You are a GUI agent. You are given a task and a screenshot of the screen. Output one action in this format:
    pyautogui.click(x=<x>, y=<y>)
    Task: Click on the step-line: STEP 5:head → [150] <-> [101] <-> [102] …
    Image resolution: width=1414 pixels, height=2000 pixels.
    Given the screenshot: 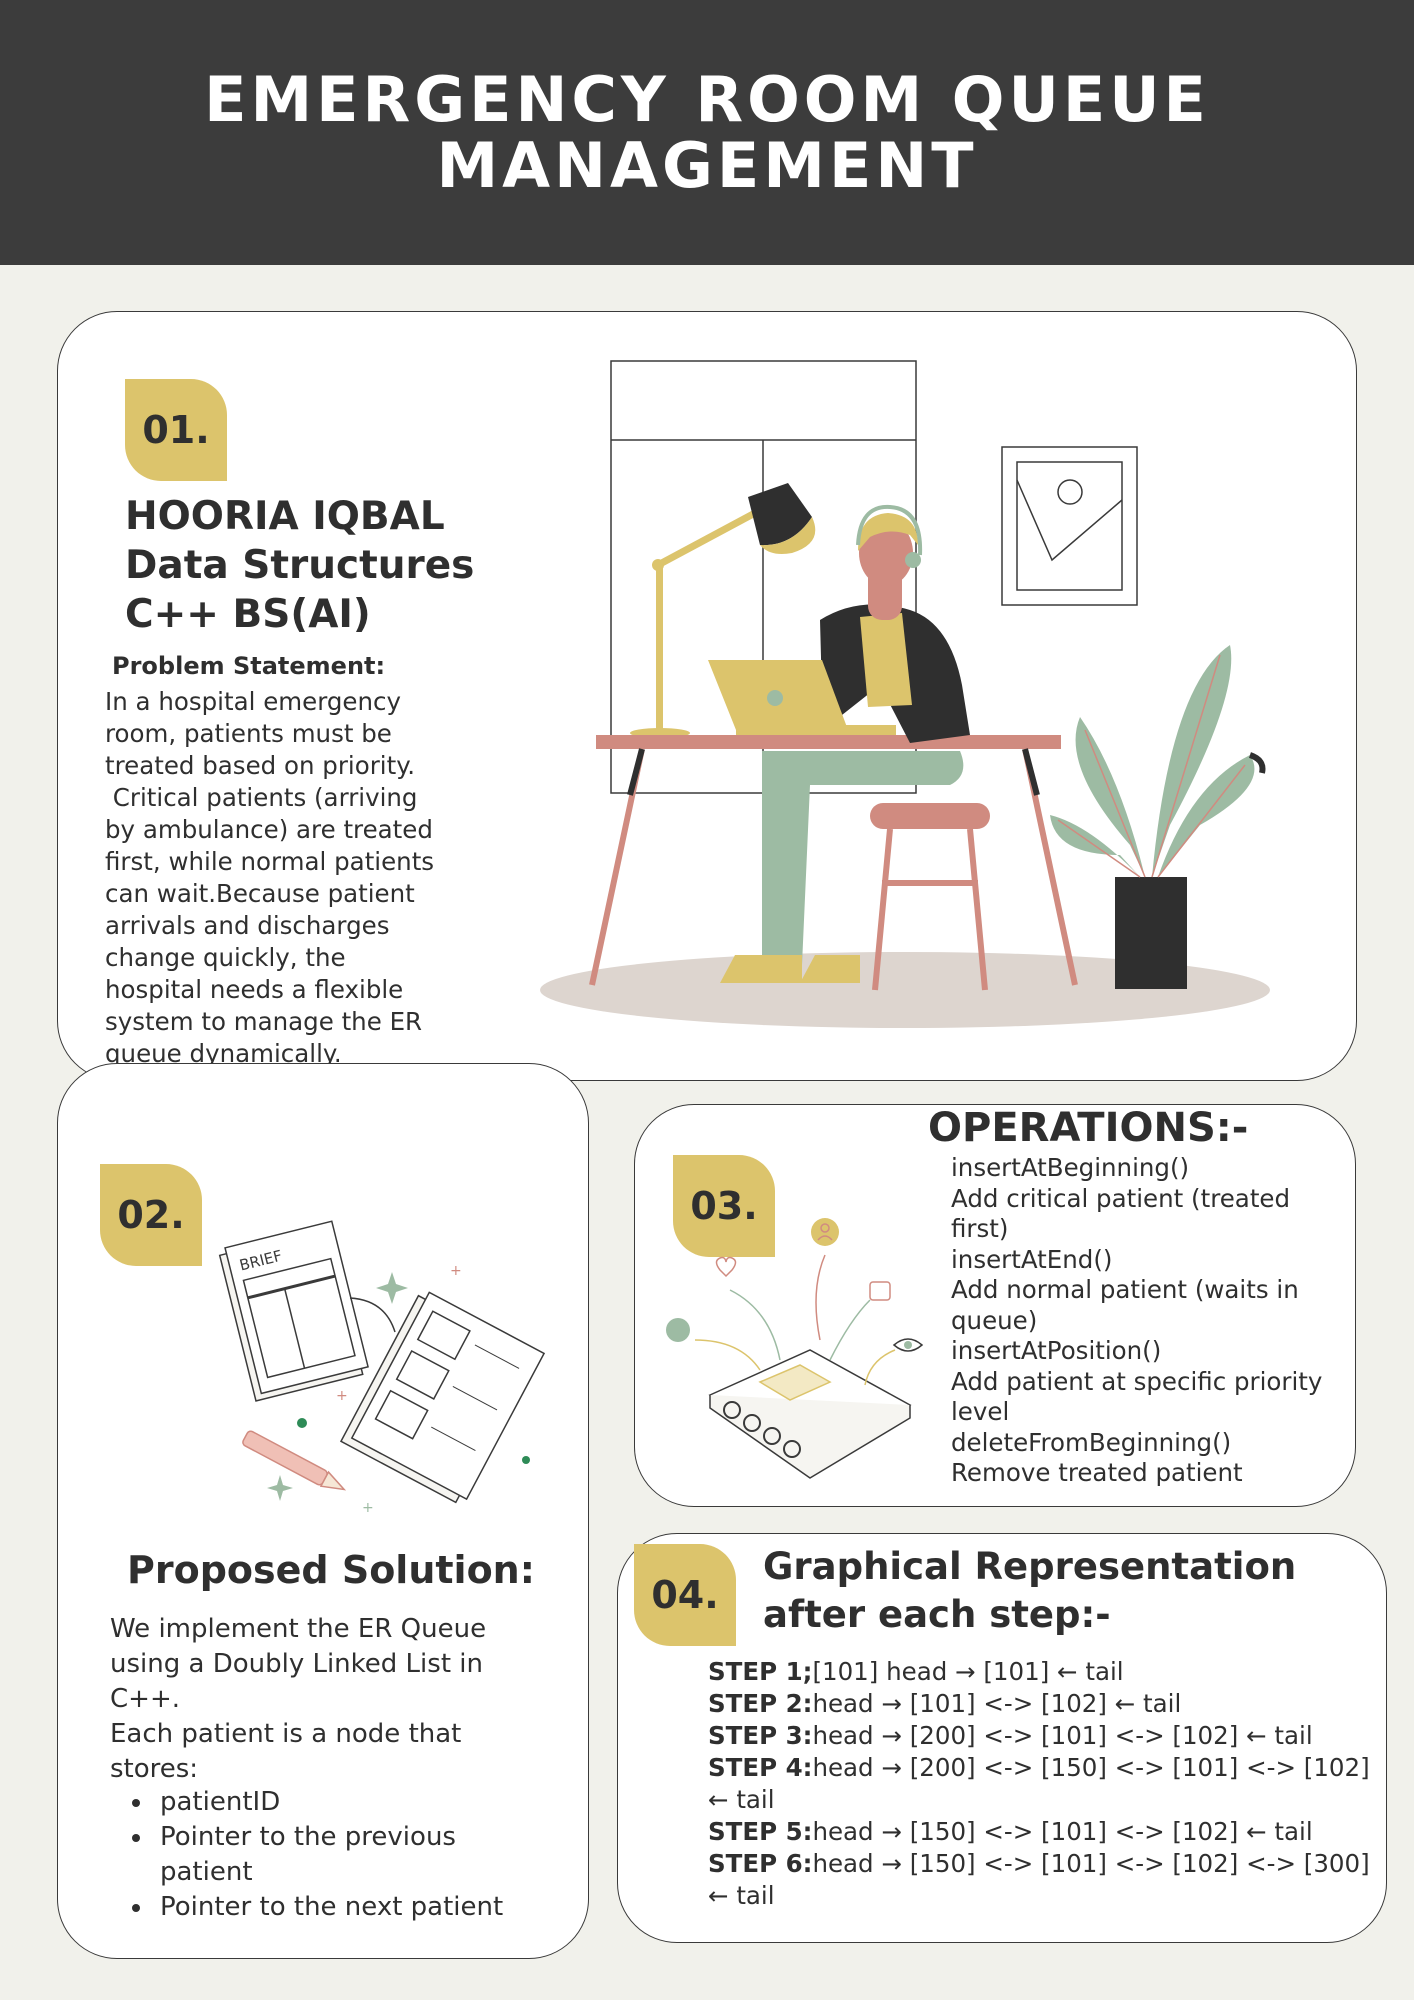 What is the action you would take?
    pyautogui.click(x=1010, y=1831)
    